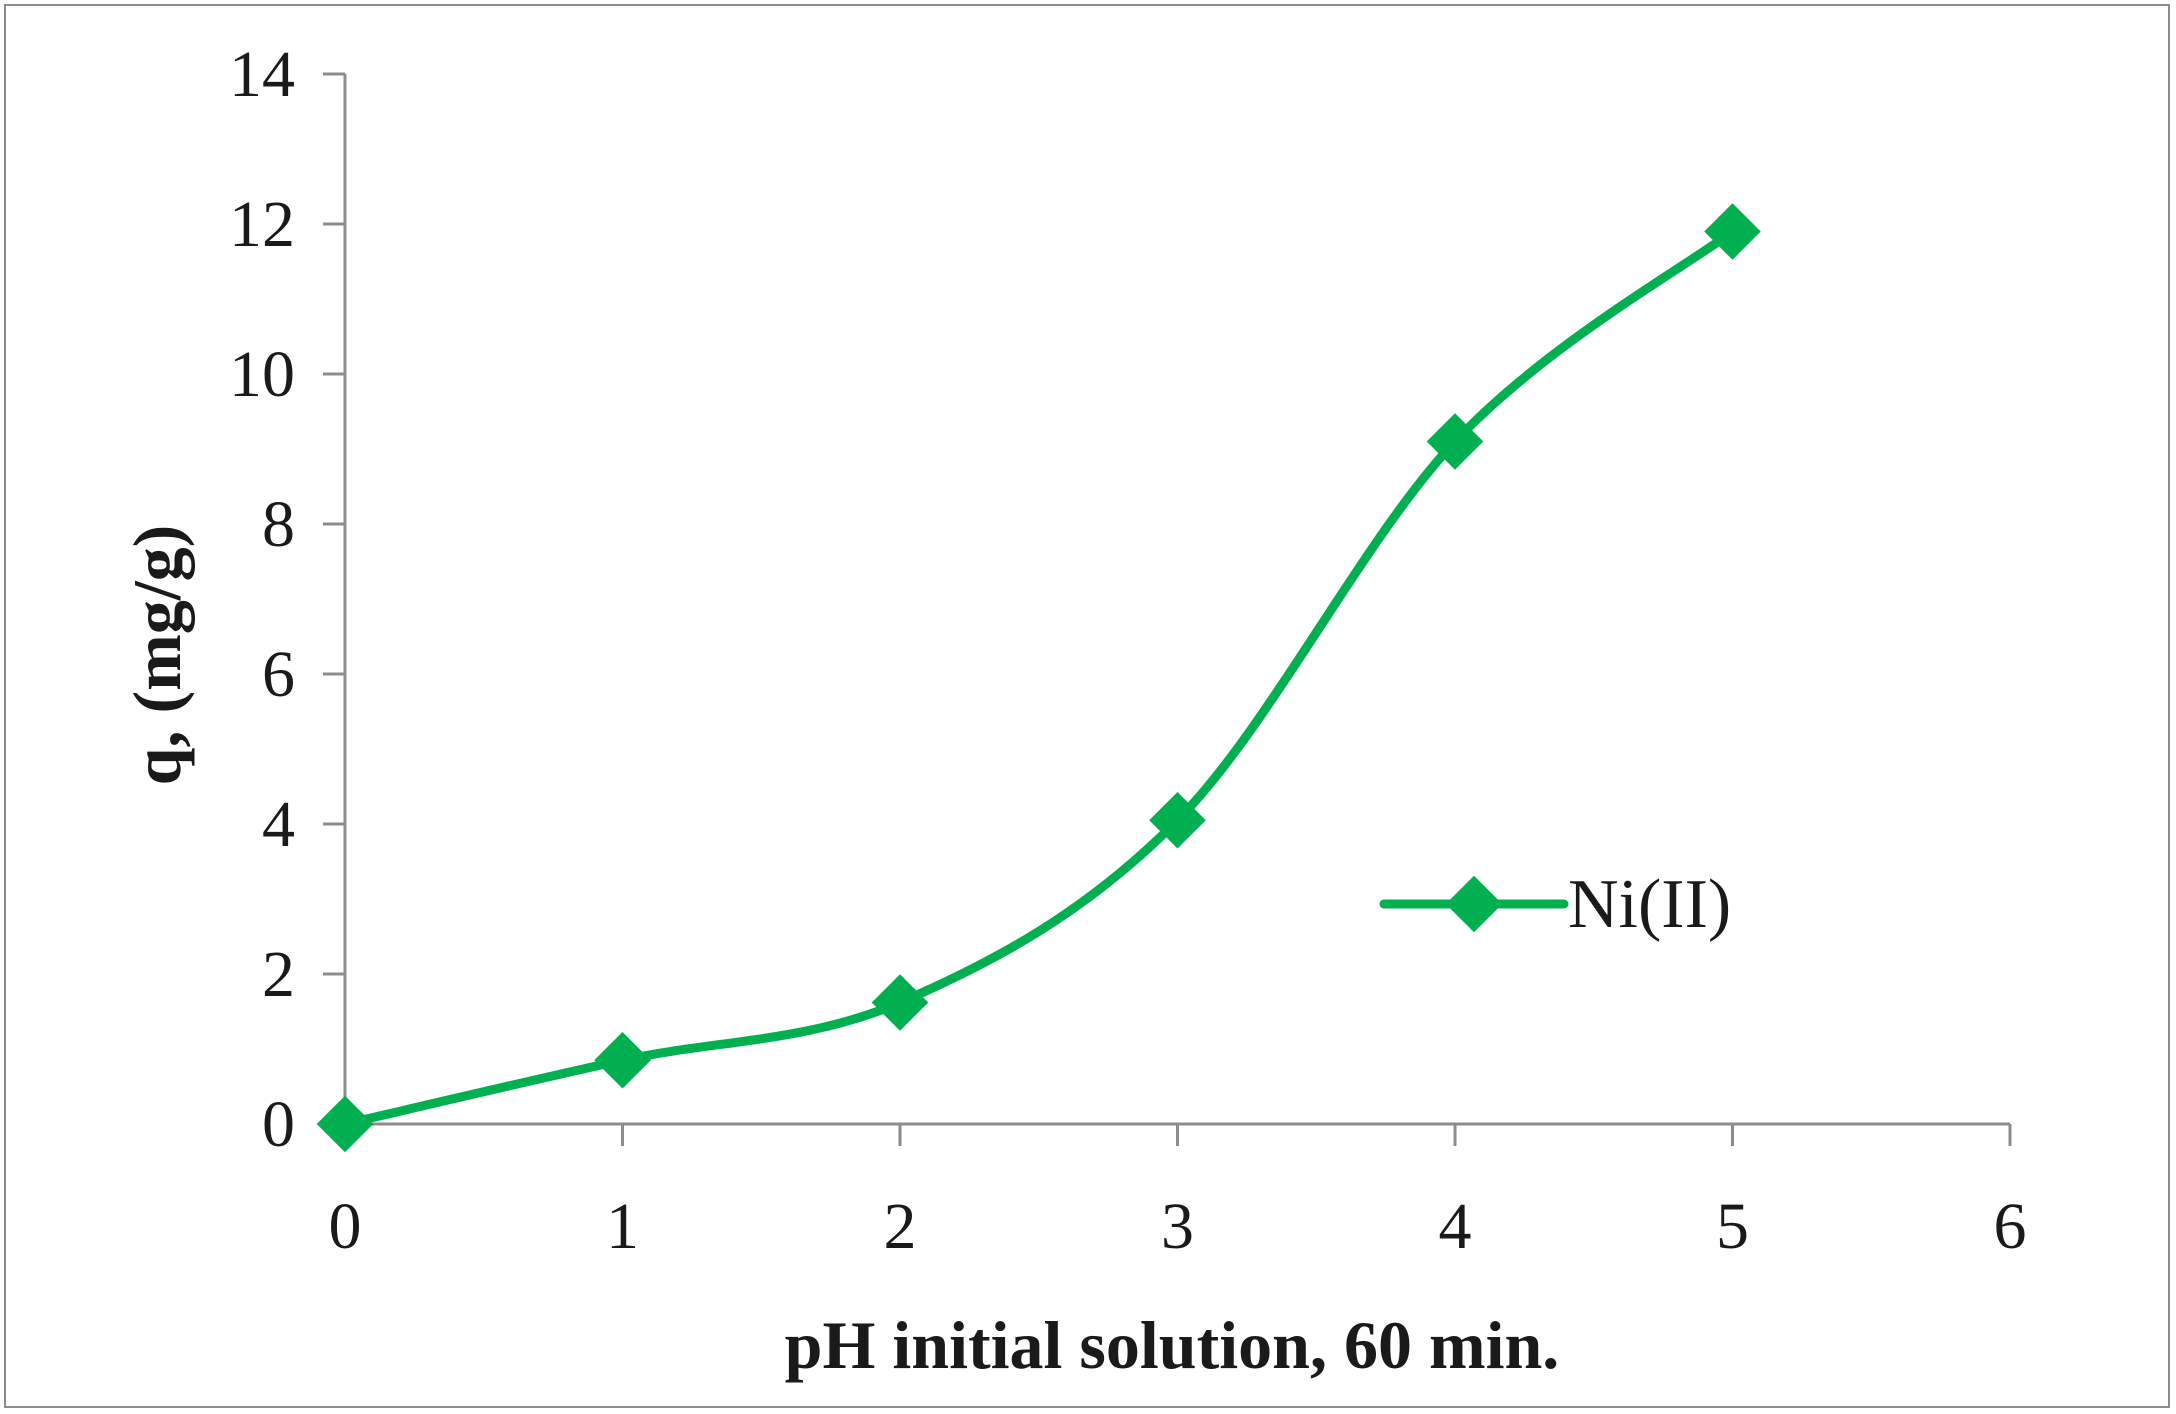 The width and height of the screenshot is (2176, 1414). Describe the element at coordinates (278, 524) in the screenshot. I see `y-tick-label: 8` at that location.